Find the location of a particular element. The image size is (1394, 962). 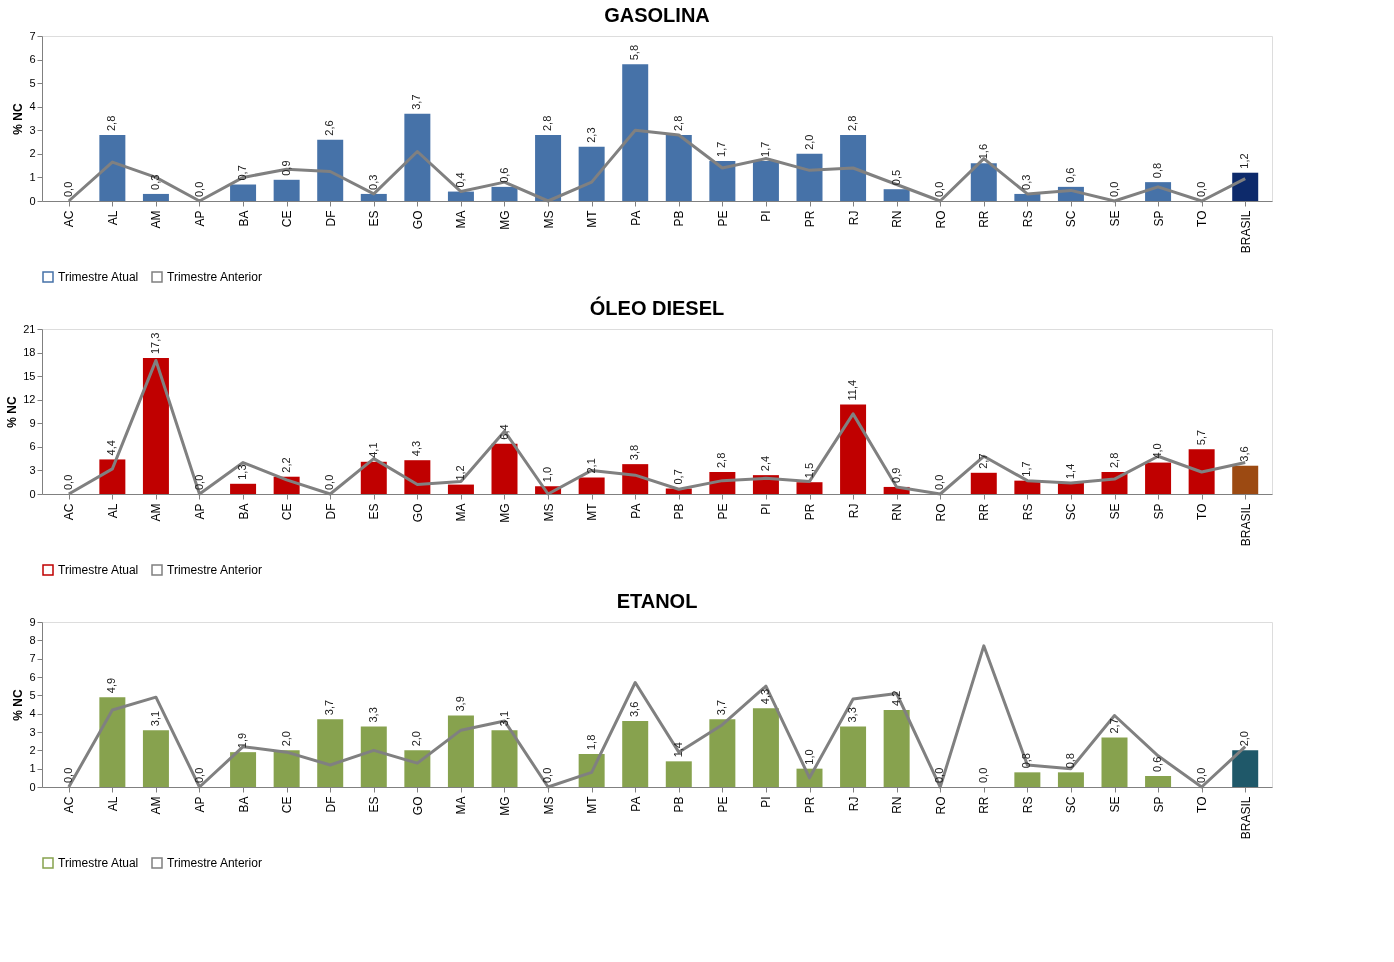

legend-label: Trimestre Anterior is located at coordinates (214, 570).